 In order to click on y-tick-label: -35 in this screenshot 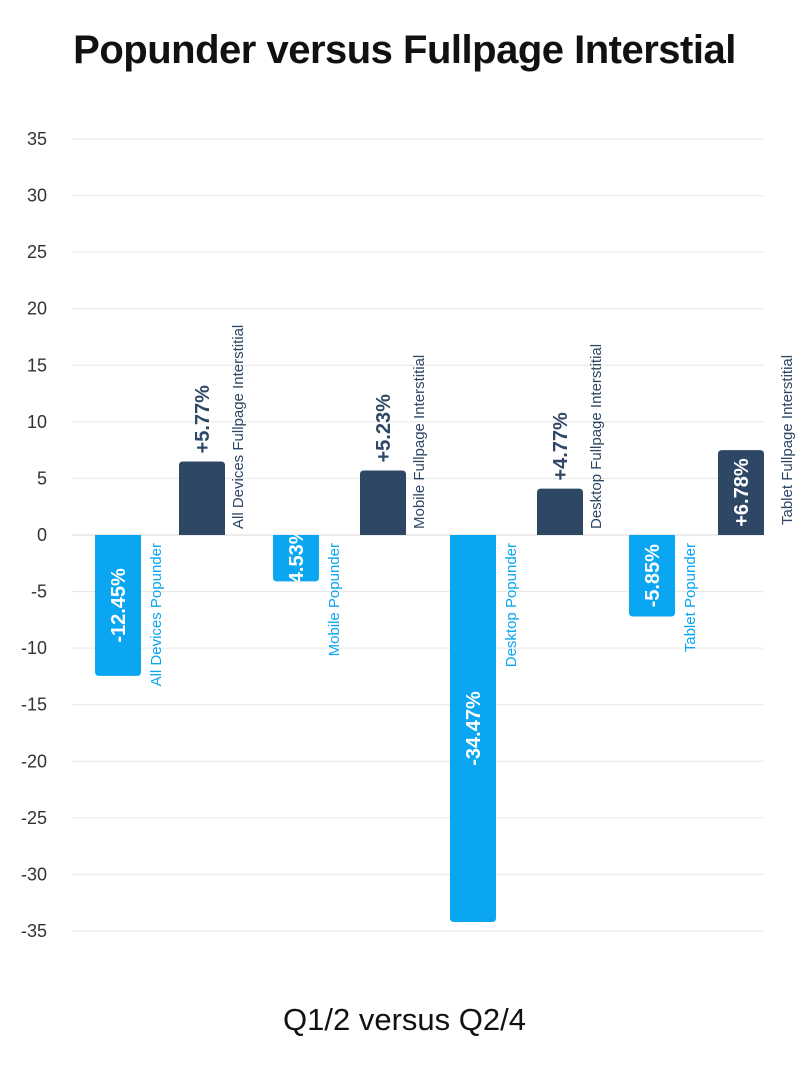, I will do `click(34, 931)`.